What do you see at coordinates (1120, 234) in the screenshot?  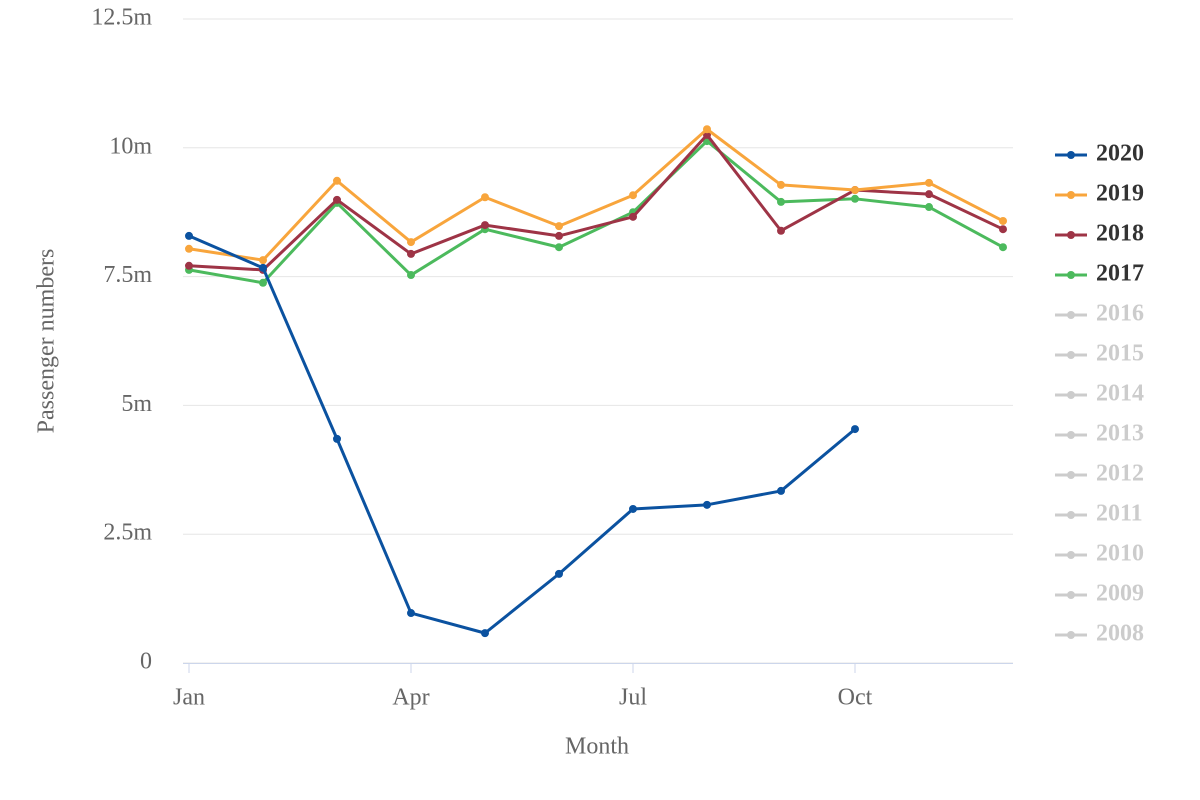 I see `legend-label: 2018` at bounding box center [1120, 234].